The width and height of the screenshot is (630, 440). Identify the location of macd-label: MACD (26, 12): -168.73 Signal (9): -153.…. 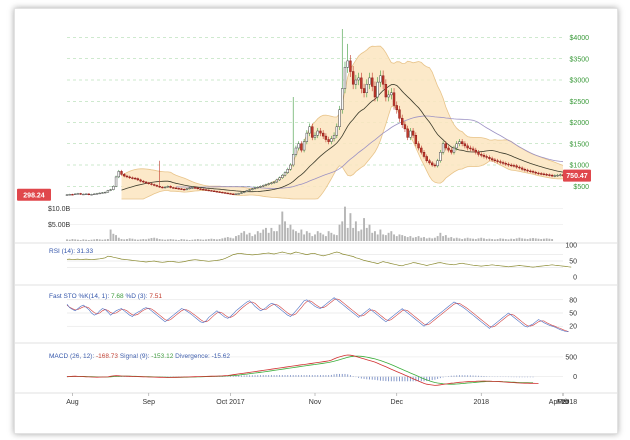
(139, 356).